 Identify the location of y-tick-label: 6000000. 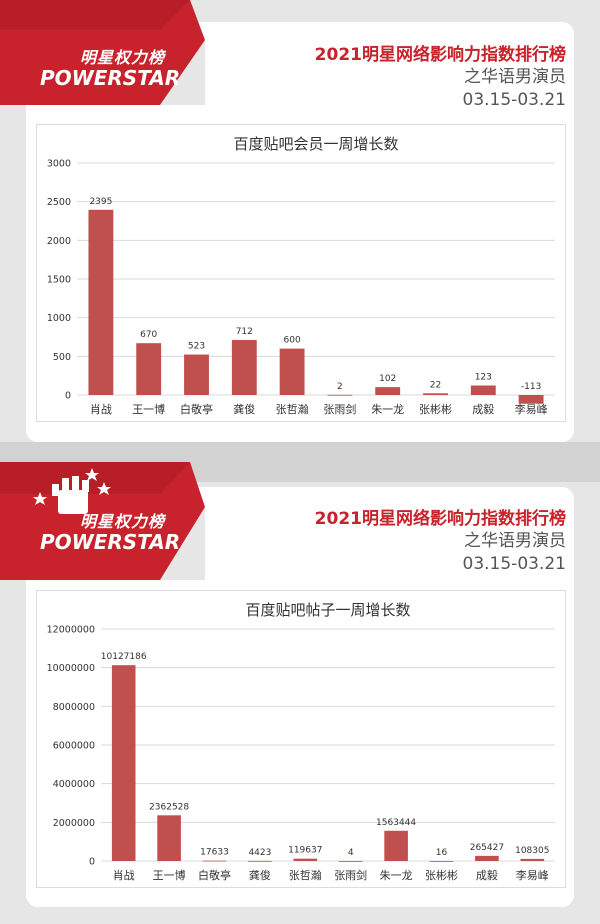
(74, 746).